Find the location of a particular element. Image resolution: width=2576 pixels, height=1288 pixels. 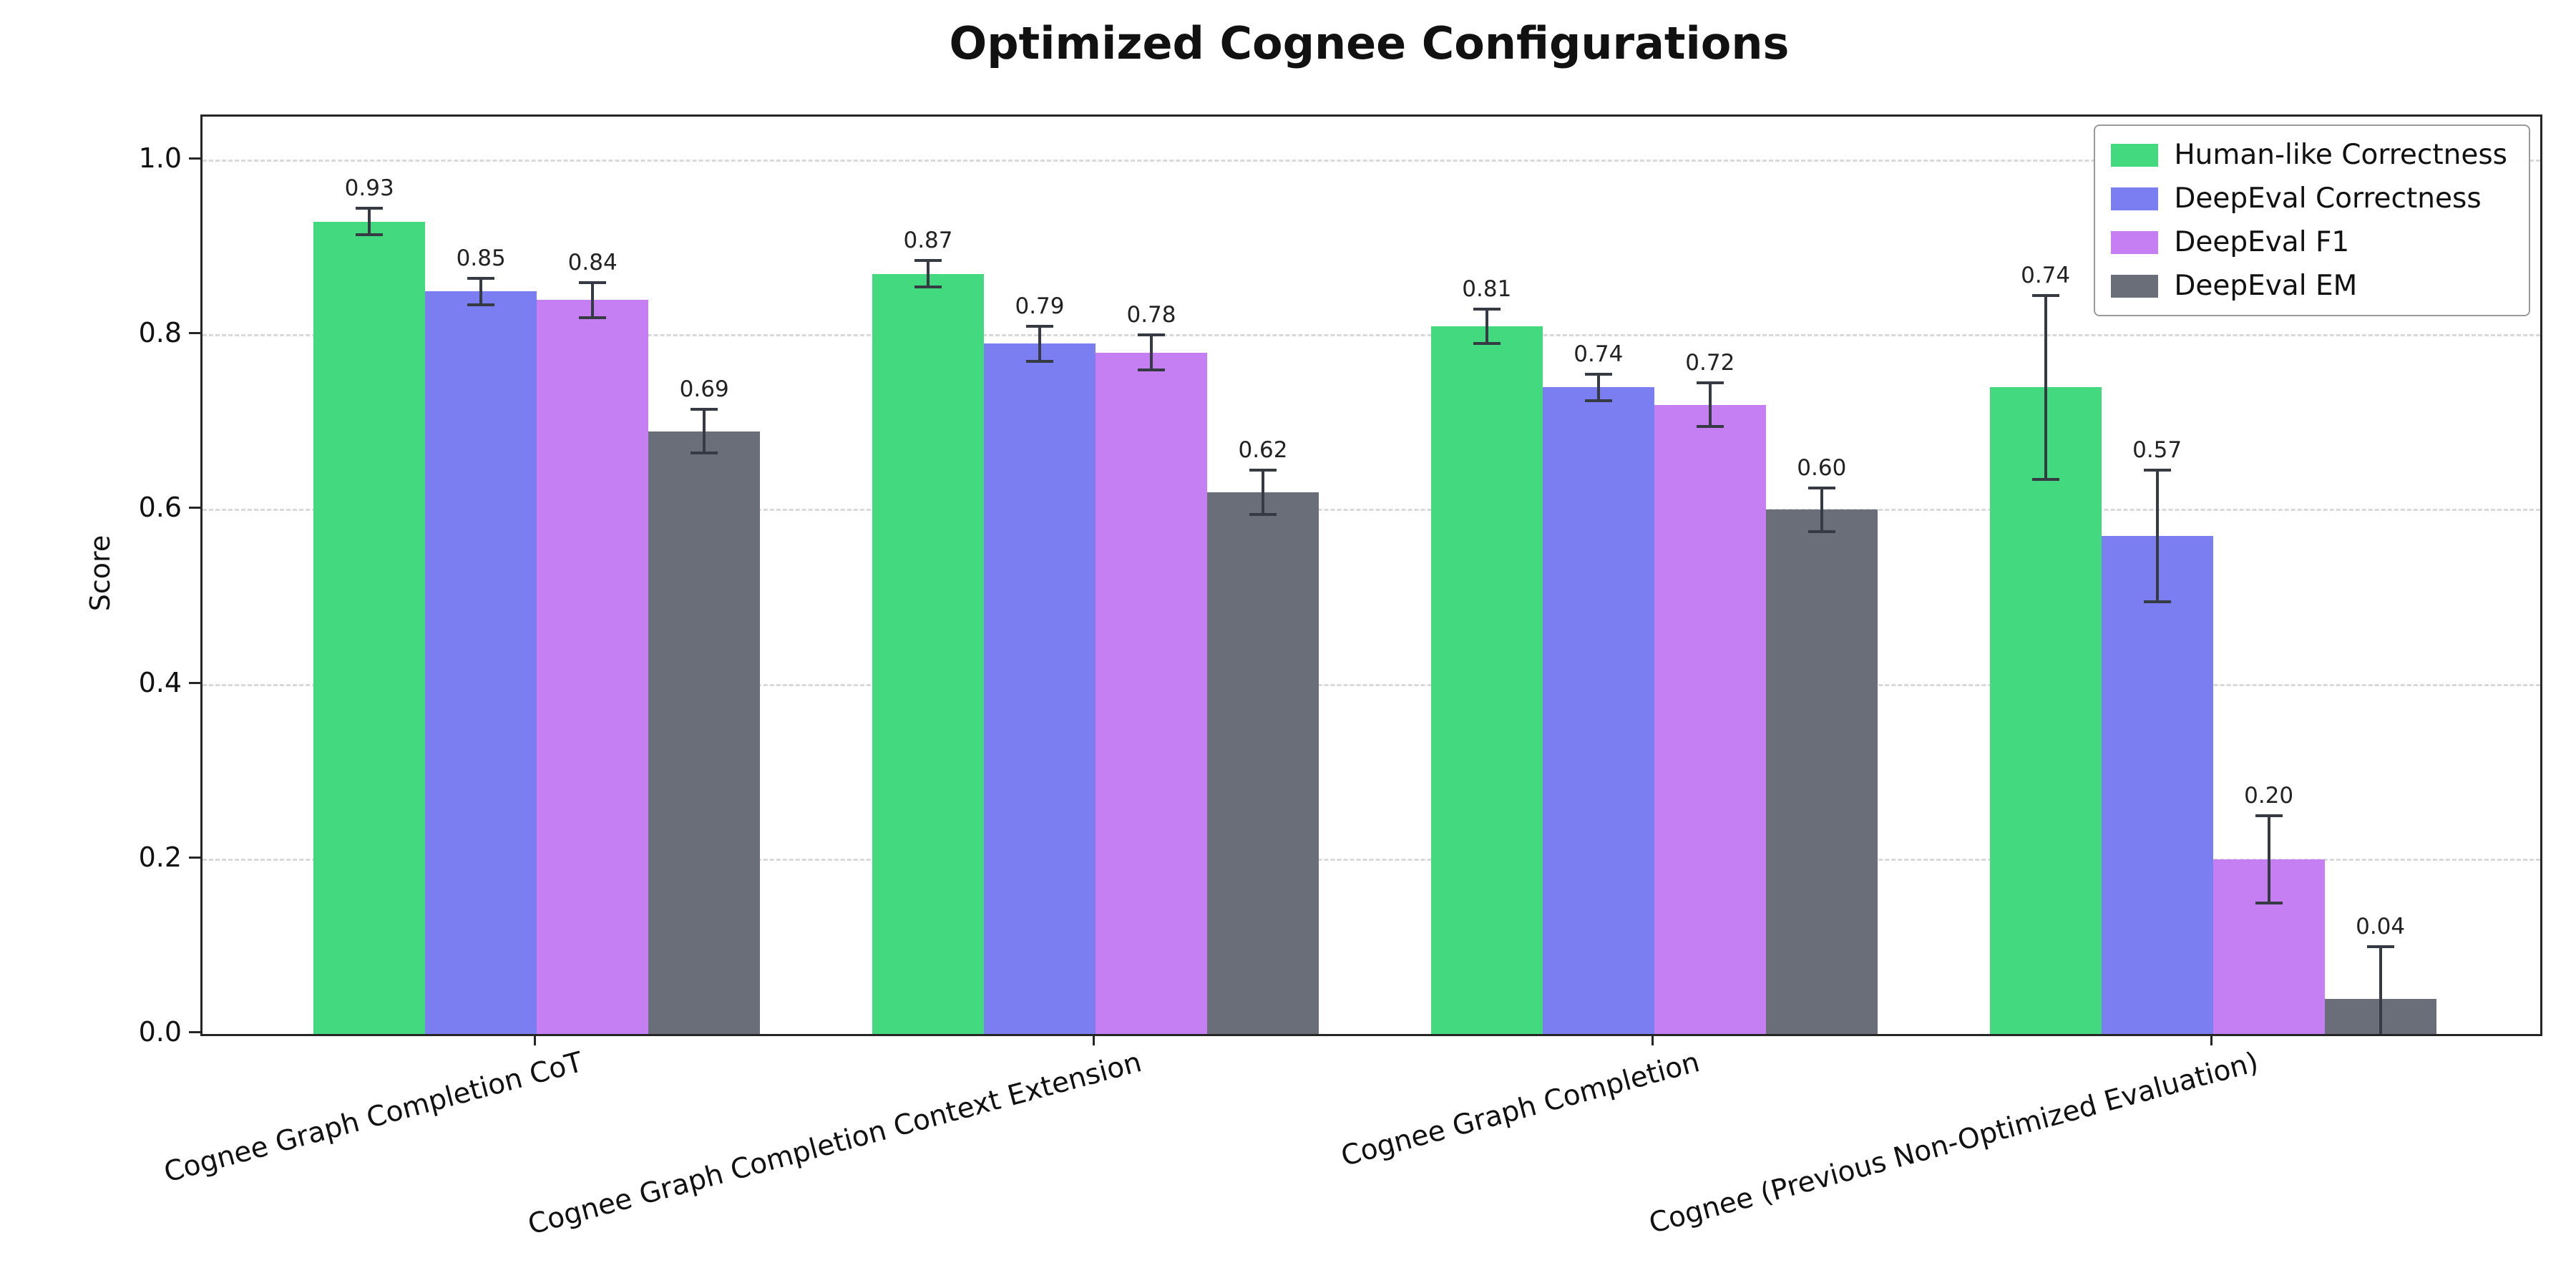

y-tick-label: 0.6 is located at coordinates (160, 508).